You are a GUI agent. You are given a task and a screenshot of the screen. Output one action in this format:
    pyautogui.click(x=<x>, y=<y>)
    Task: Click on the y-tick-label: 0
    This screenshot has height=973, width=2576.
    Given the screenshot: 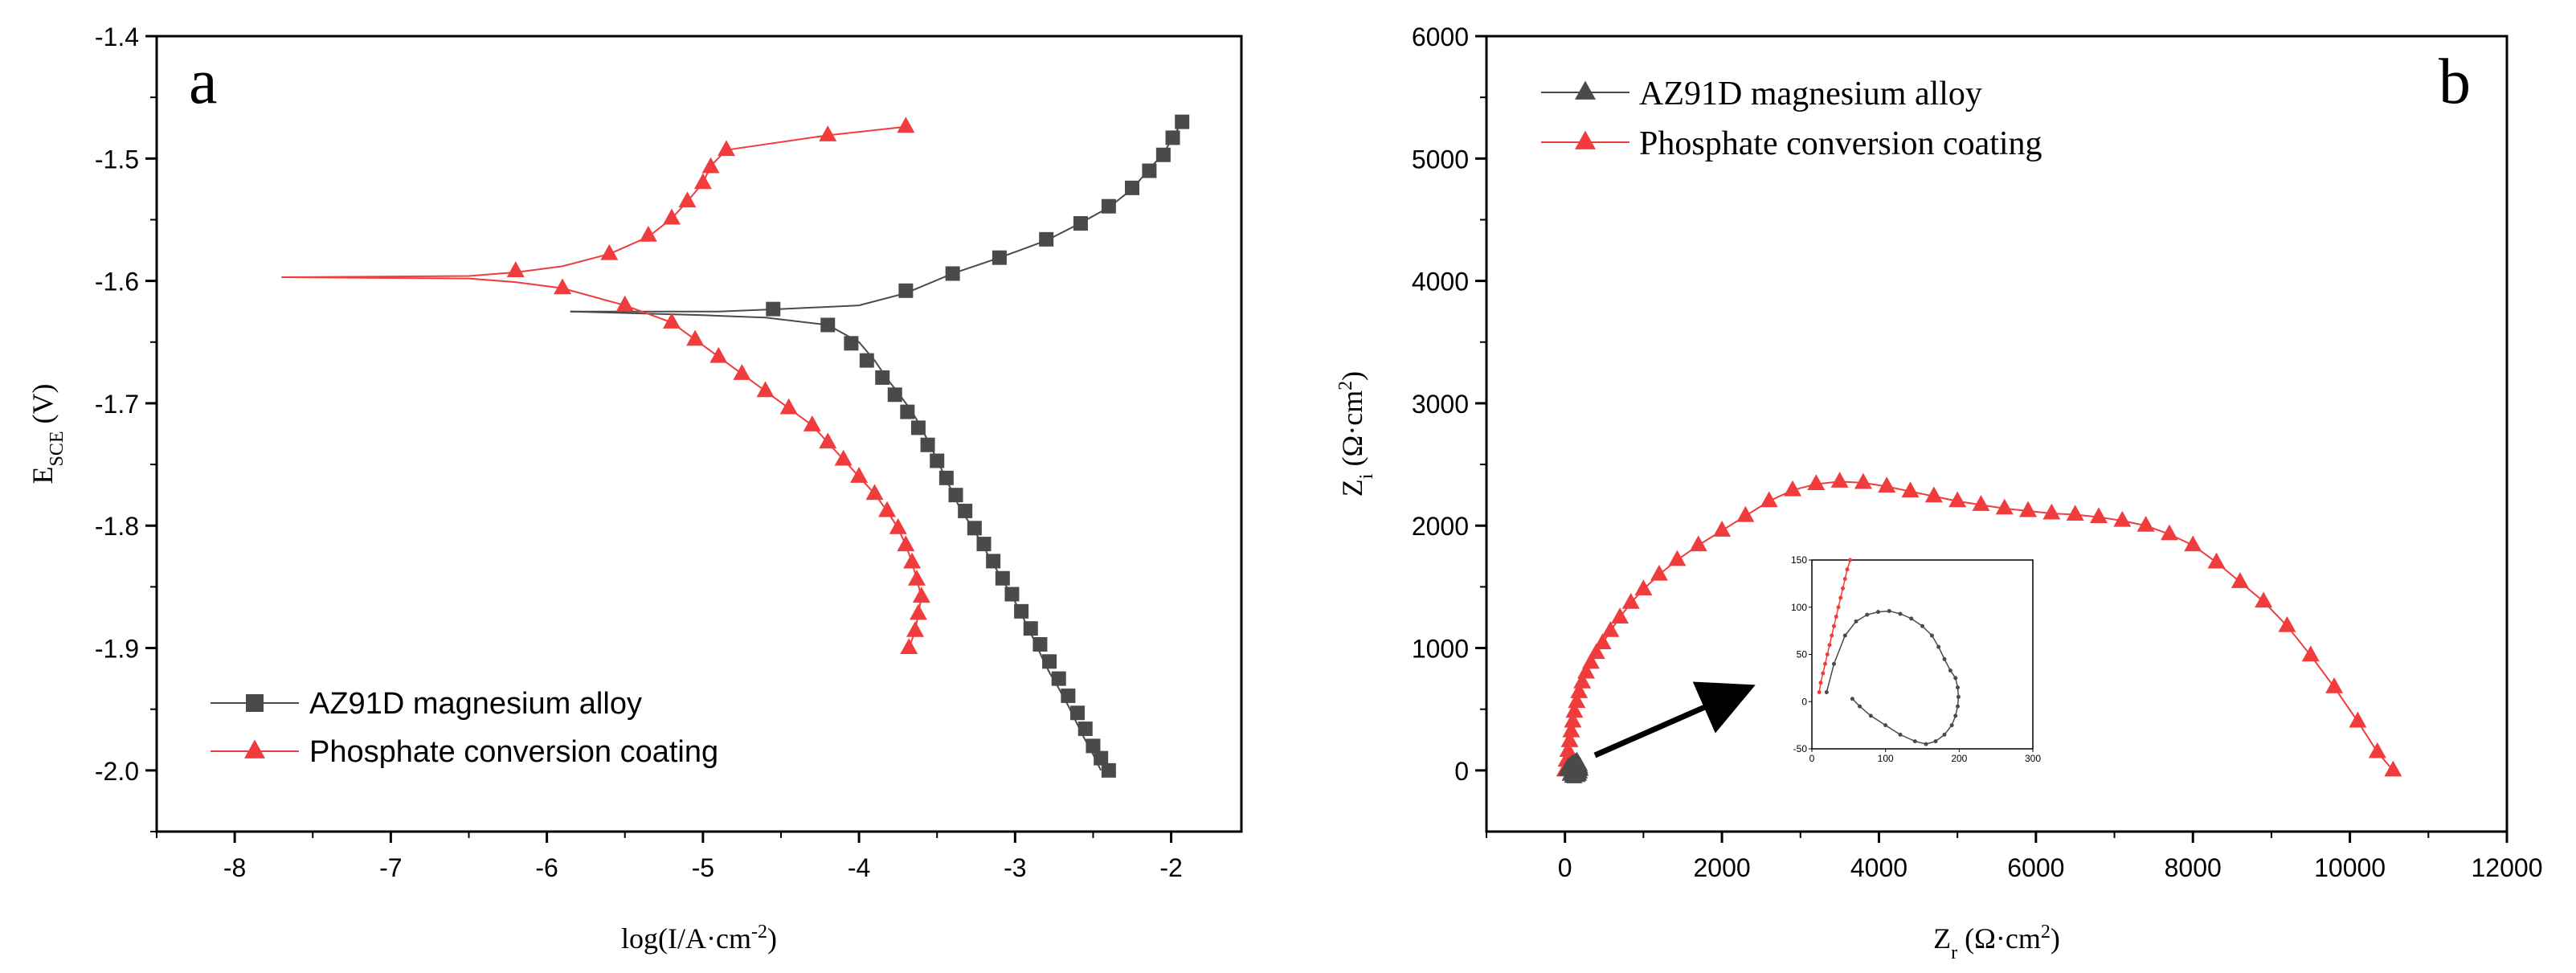 What is the action you would take?
    pyautogui.click(x=1462, y=771)
    